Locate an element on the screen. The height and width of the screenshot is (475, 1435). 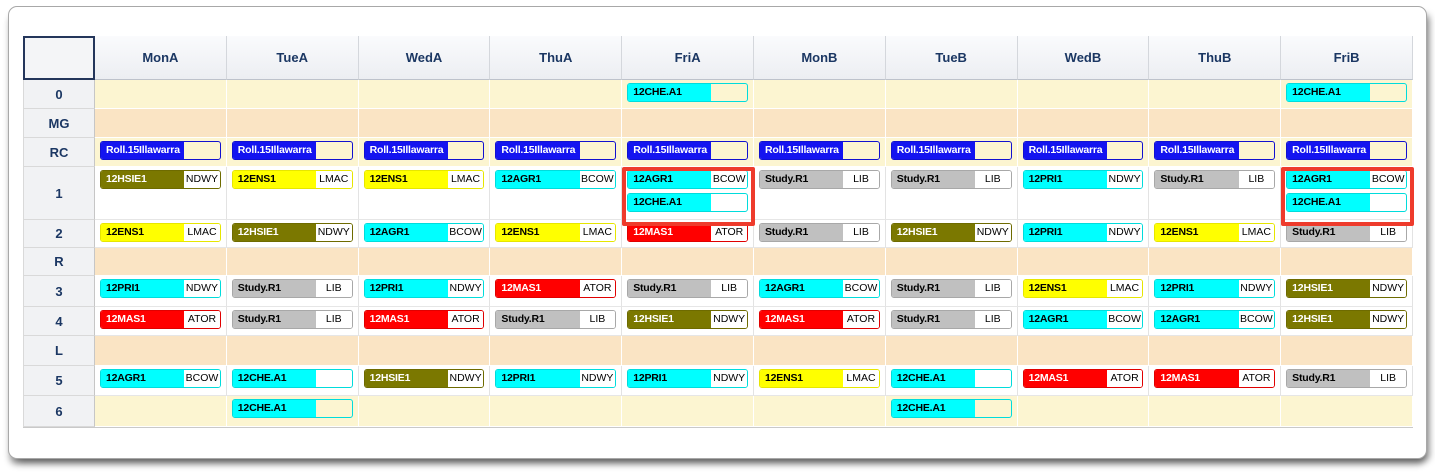
cell-WedB-4: 12AGR1 BCOW is located at coordinates (1083, 321).